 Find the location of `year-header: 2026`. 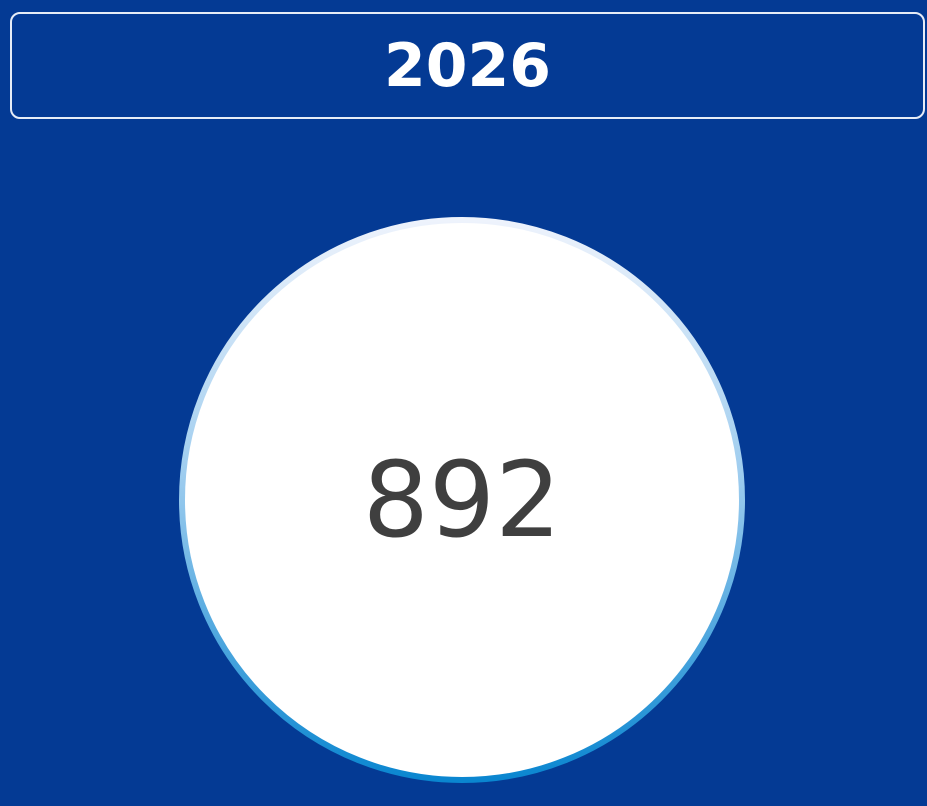

year-header: 2026 is located at coordinates (467, 65).